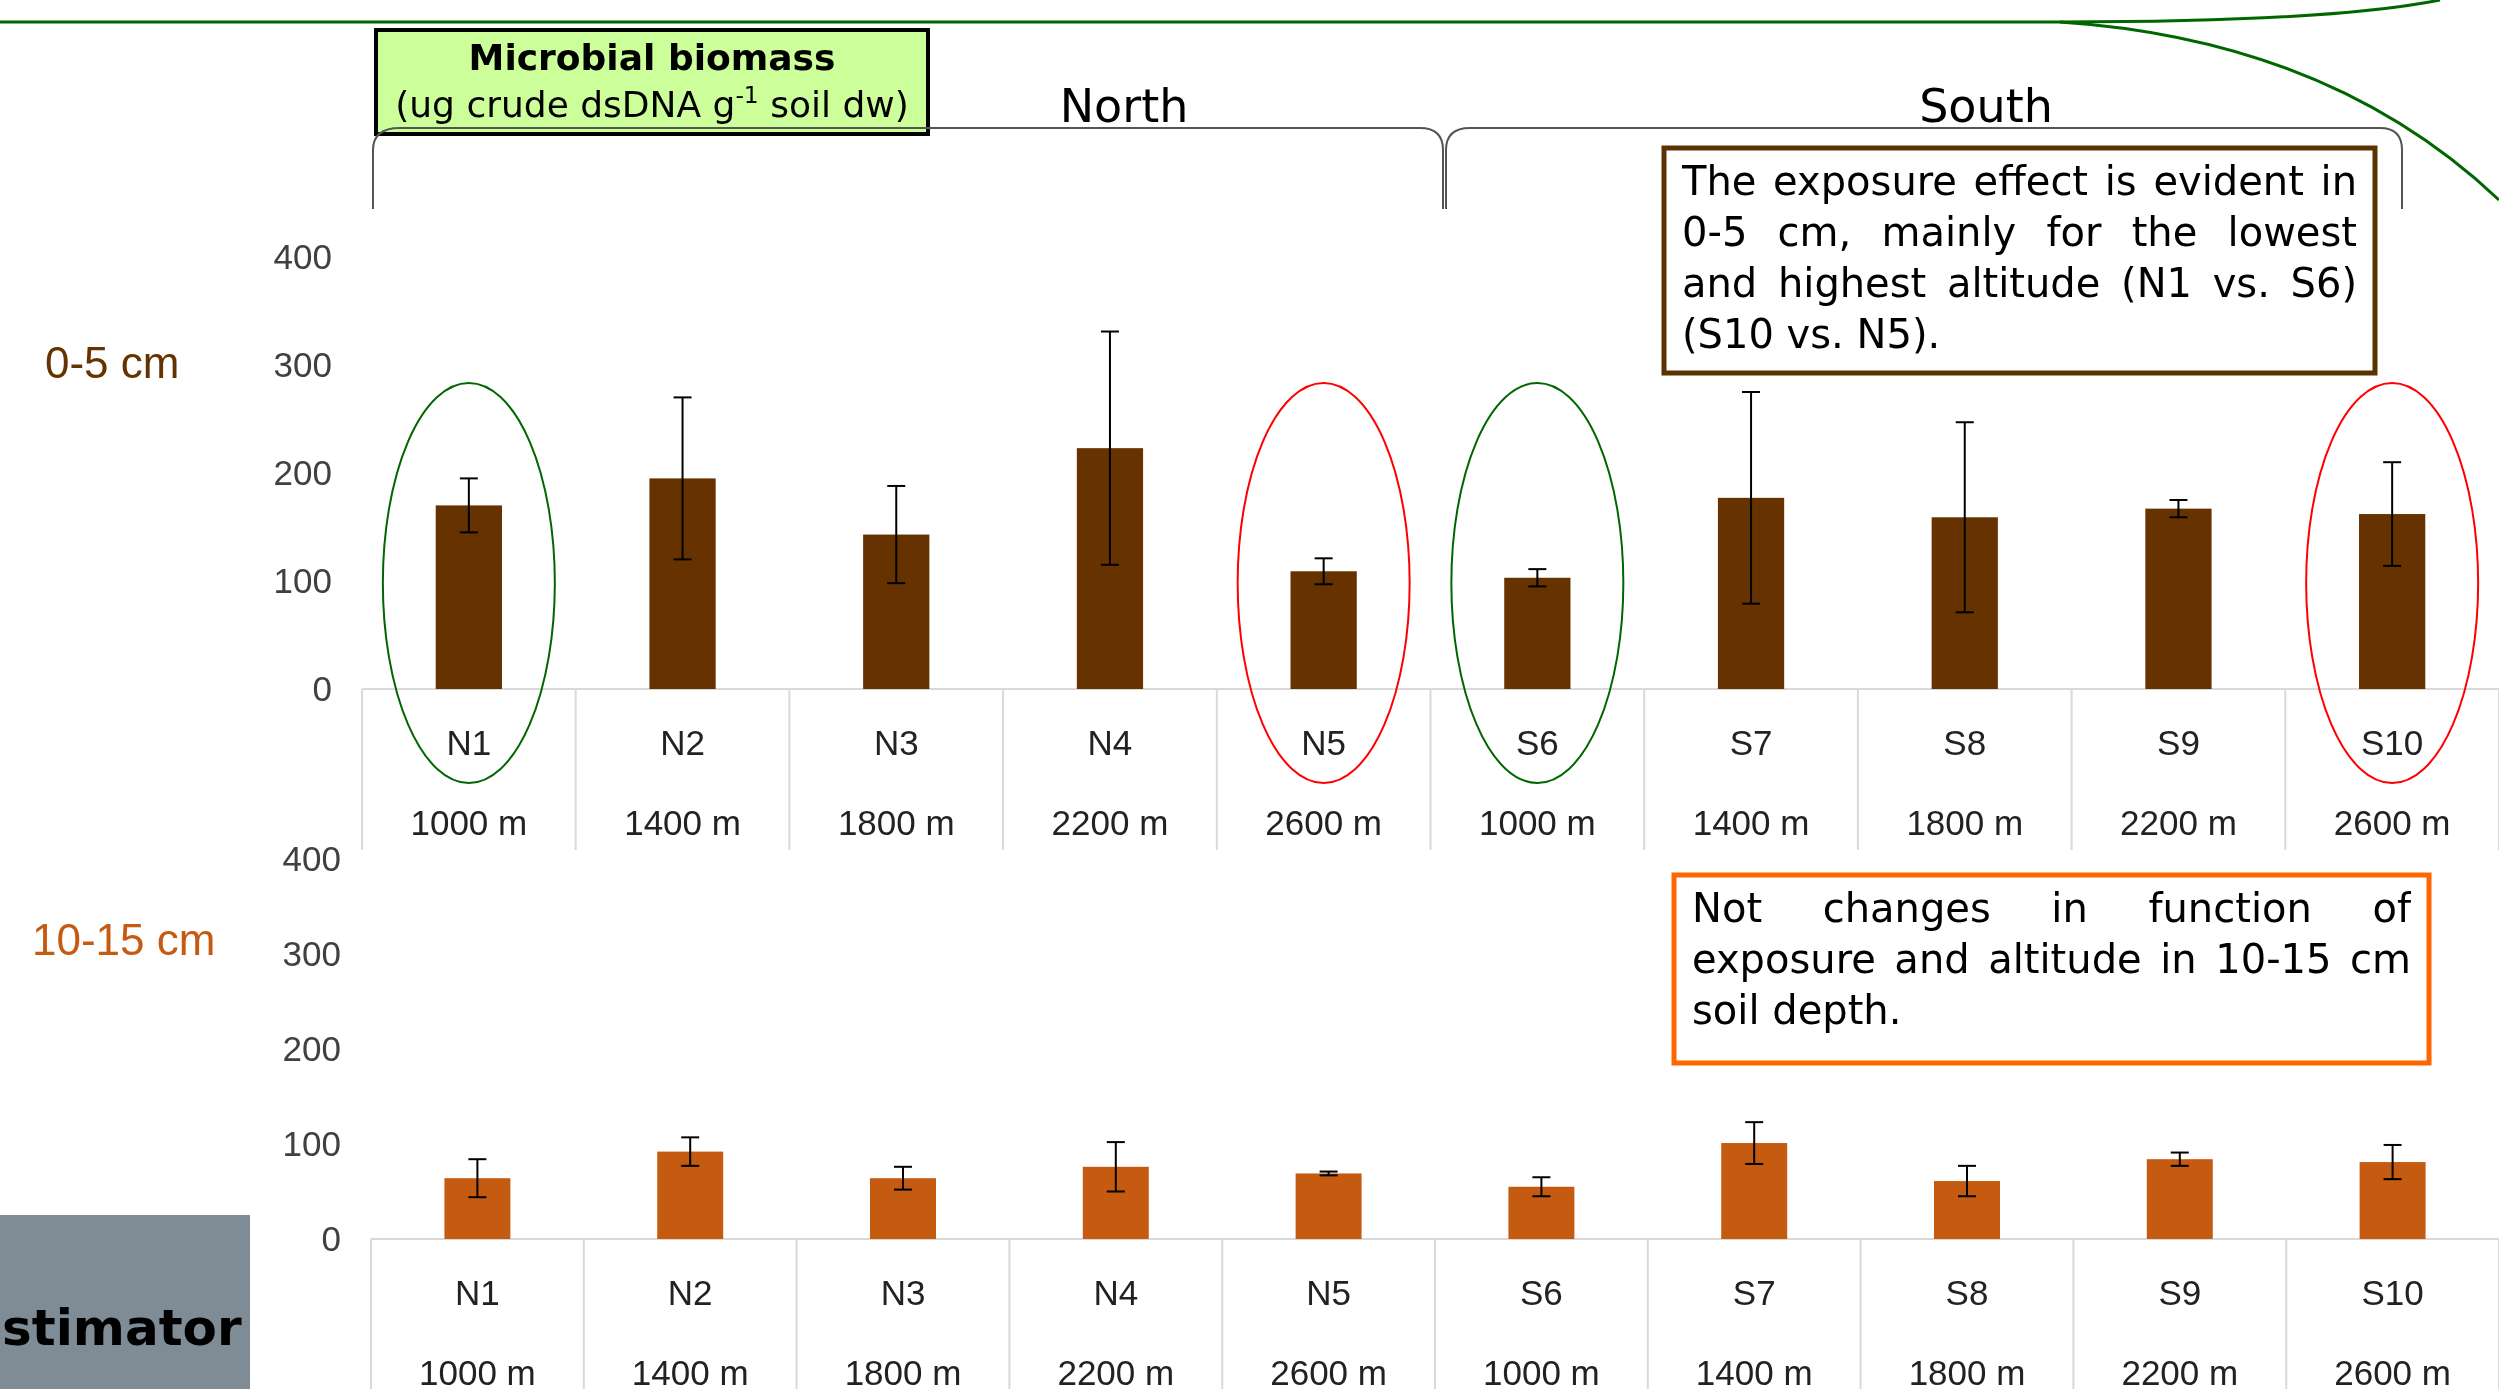 This screenshot has width=2499, height=1389. I want to click on text: South, so click(1986, 106).